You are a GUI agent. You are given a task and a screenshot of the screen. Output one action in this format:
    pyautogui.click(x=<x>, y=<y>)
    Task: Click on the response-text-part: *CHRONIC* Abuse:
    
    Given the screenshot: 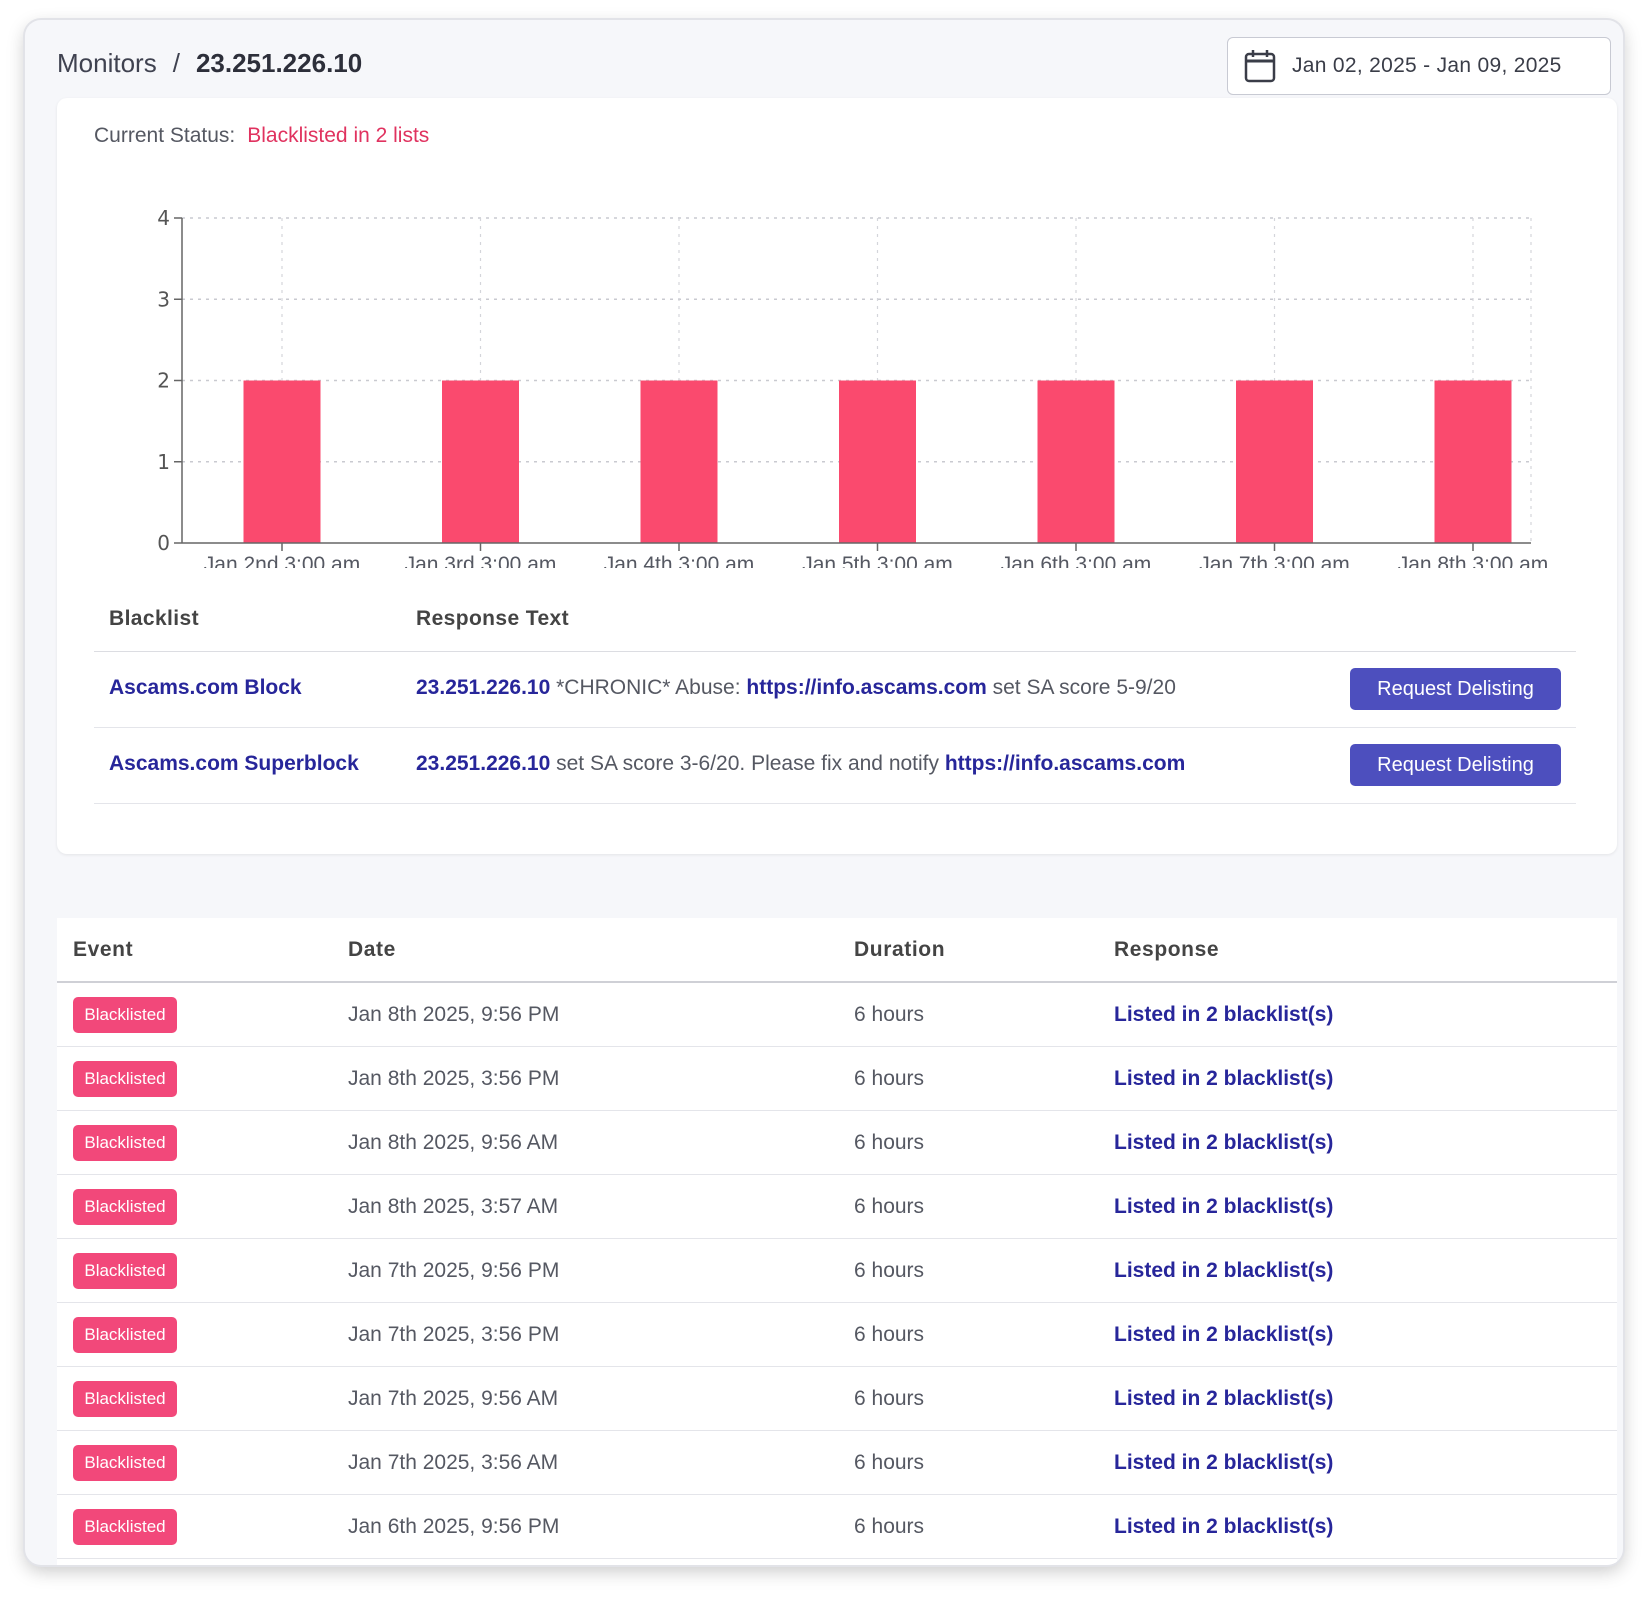 What is the action you would take?
    pyautogui.click(x=648, y=687)
    